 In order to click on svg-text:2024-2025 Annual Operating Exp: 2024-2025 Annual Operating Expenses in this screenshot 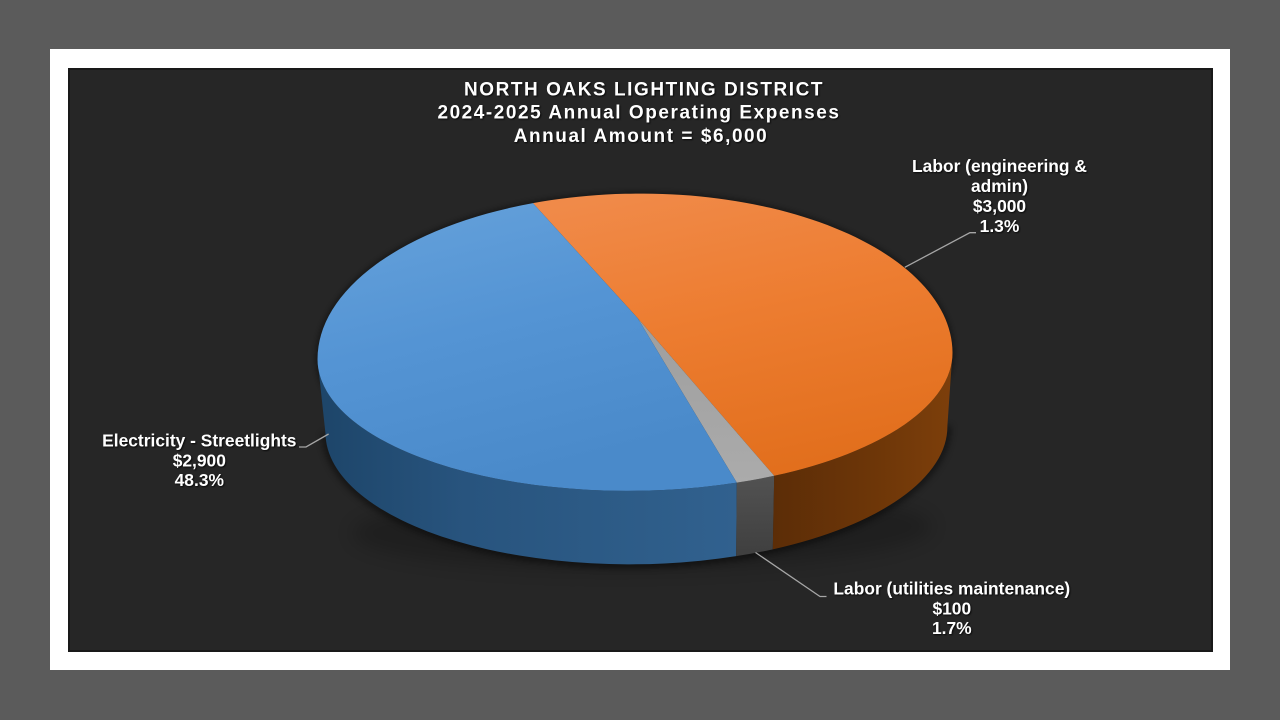, I will do `click(638, 113)`.